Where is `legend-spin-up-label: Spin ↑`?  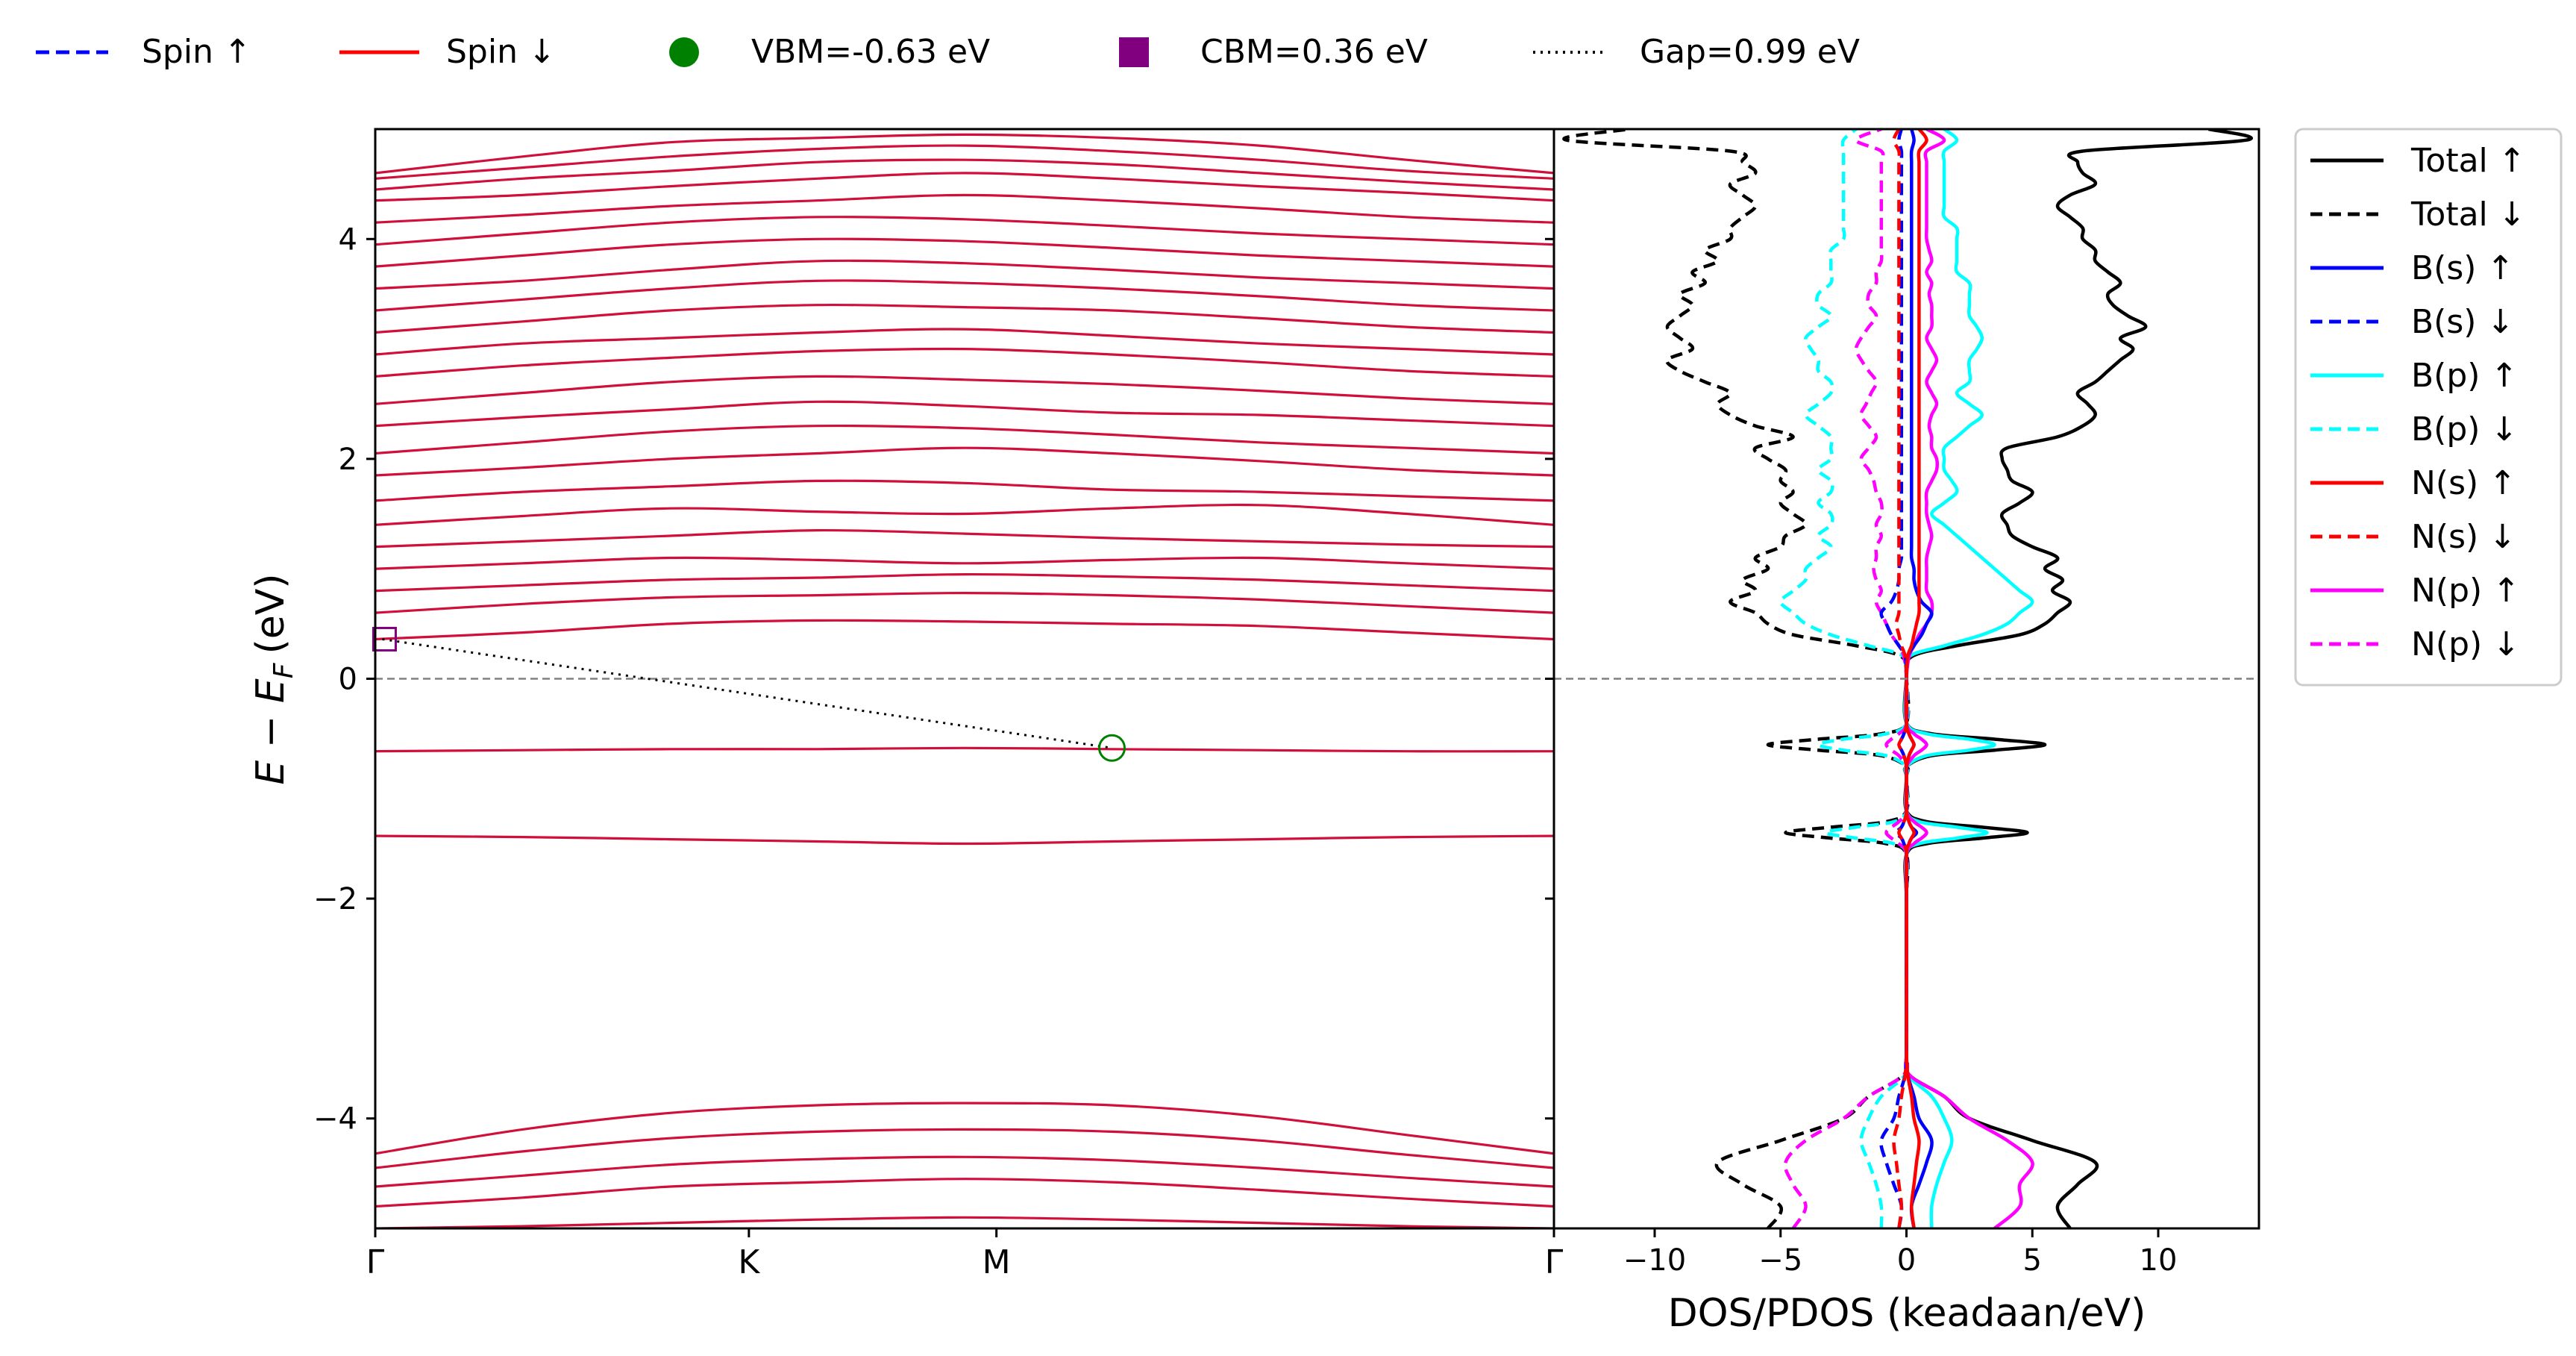 legend-spin-up-label: Spin ↑ is located at coordinates (196, 52).